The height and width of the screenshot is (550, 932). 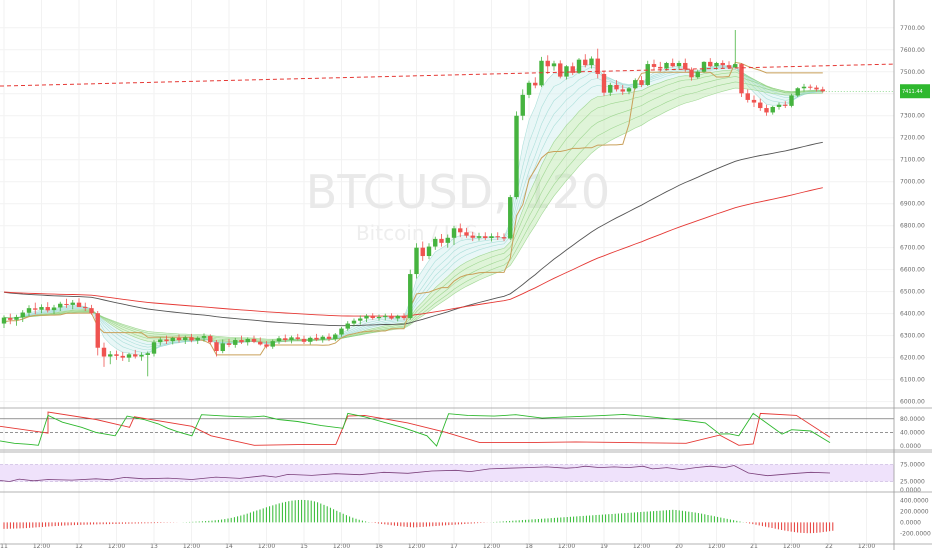 What do you see at coordinates (915, 533) in the screenshot?
I see `macd-tick-label: -200.0000` at bounding box center [915, 533].